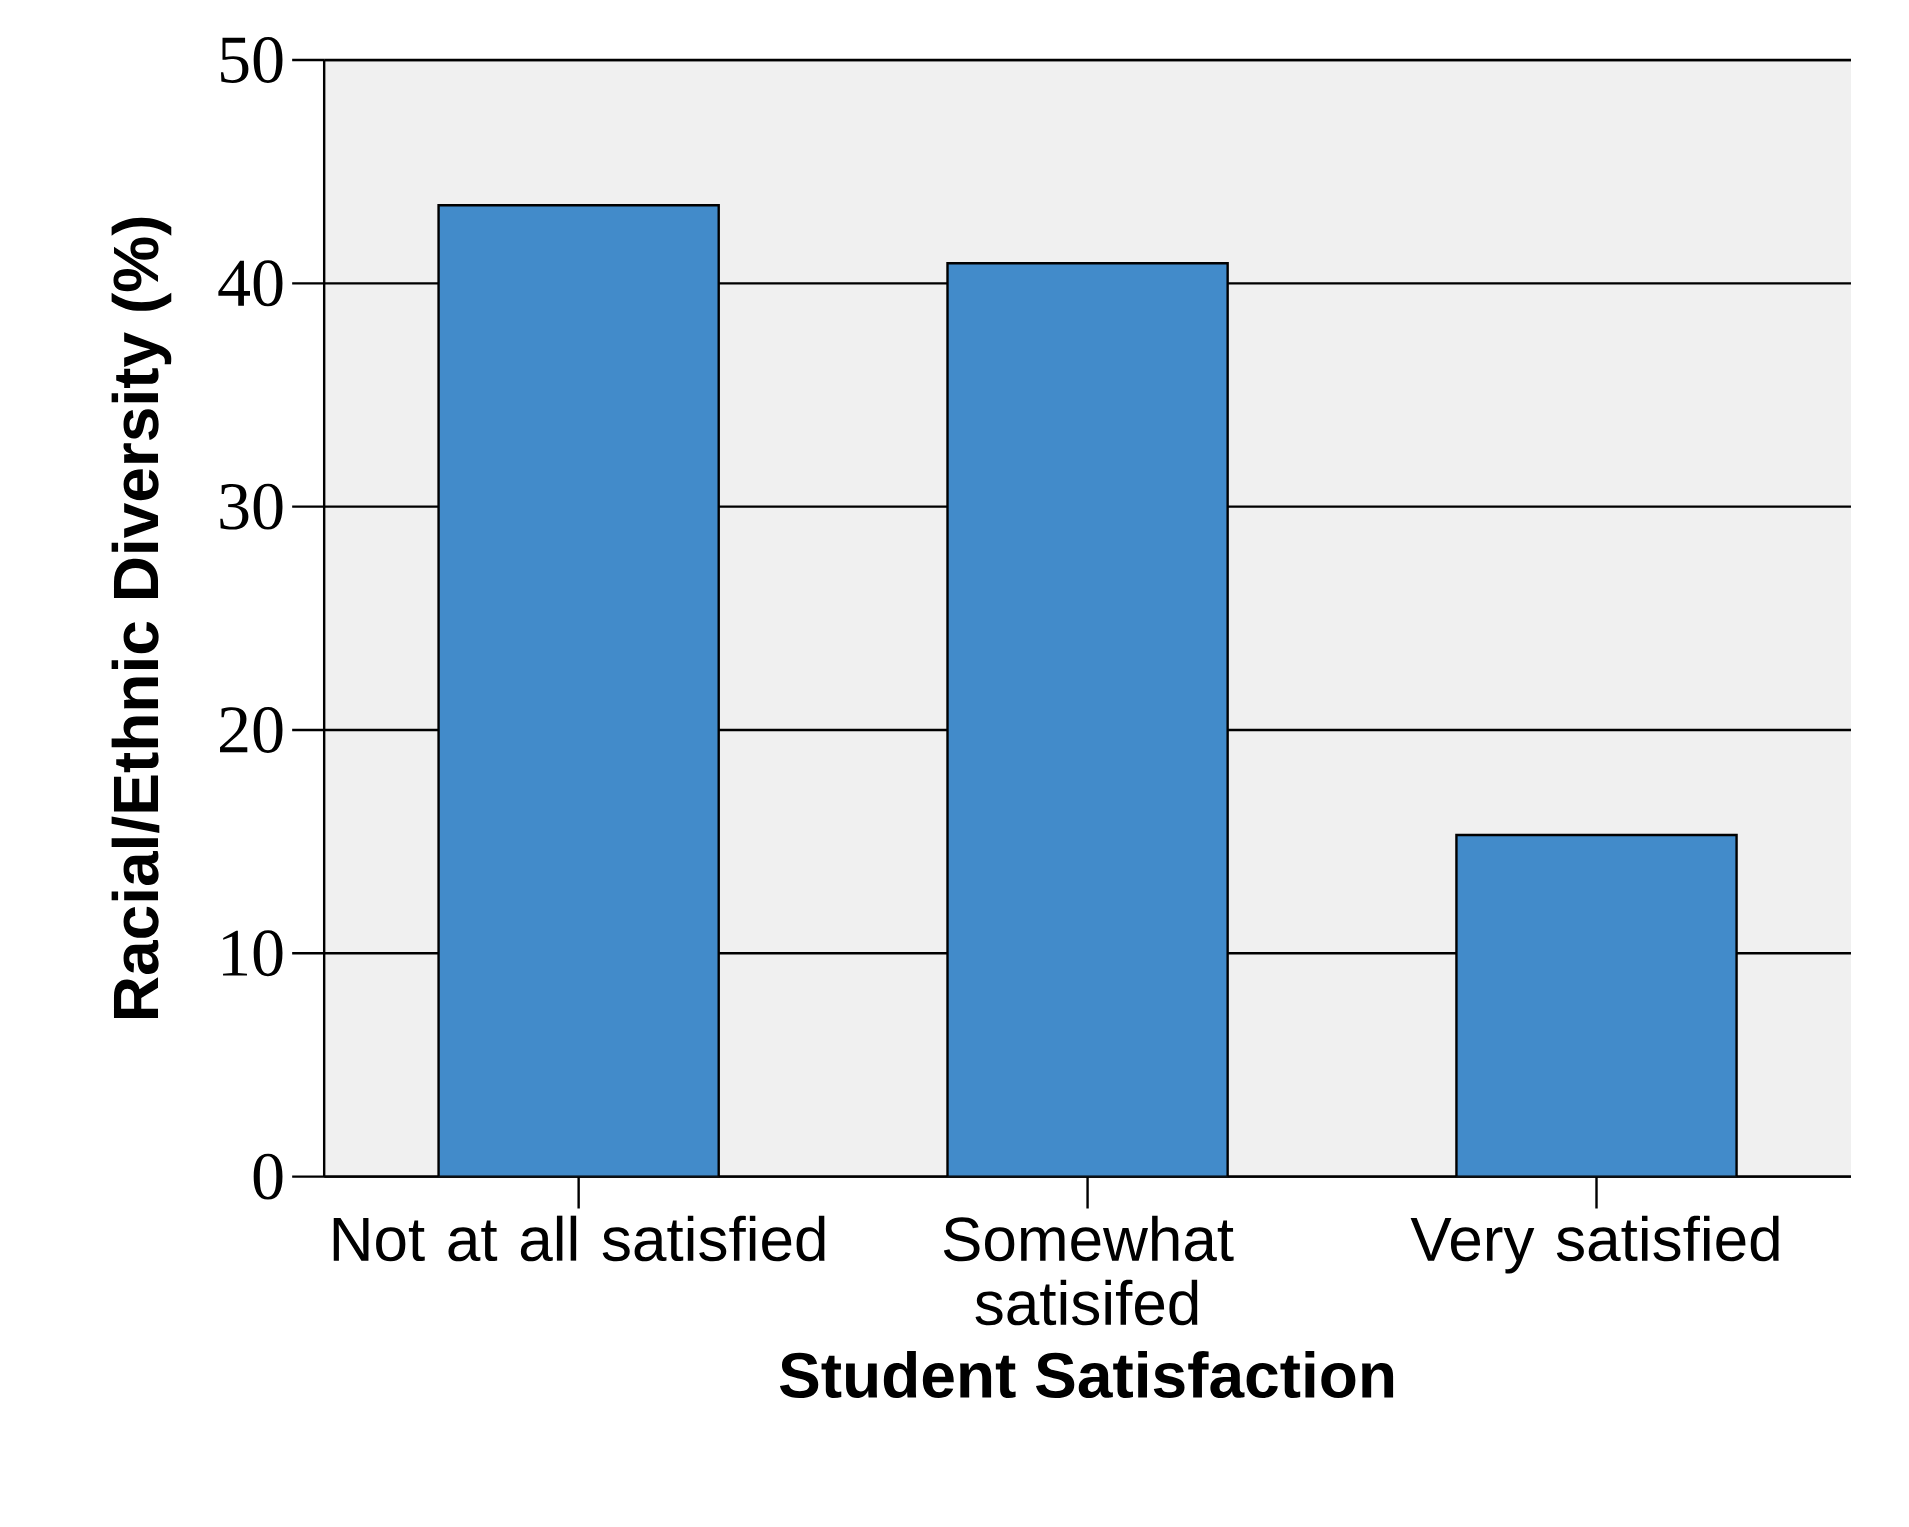 The height and width of the screenshot is (1527, 1909). Describe the element at coordinates (1086, 1375) in the screenshot. I see `x-axis-title: Student Satisfaction` at that location.